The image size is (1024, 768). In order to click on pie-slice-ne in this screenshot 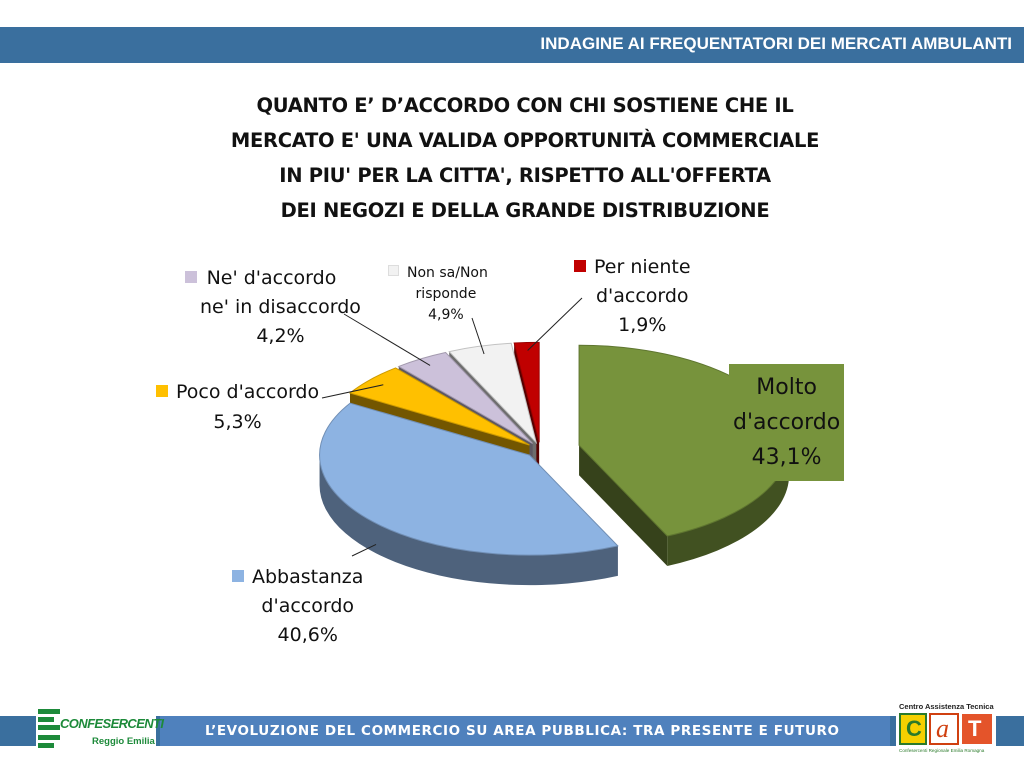, I will do `click(465, 397)`.